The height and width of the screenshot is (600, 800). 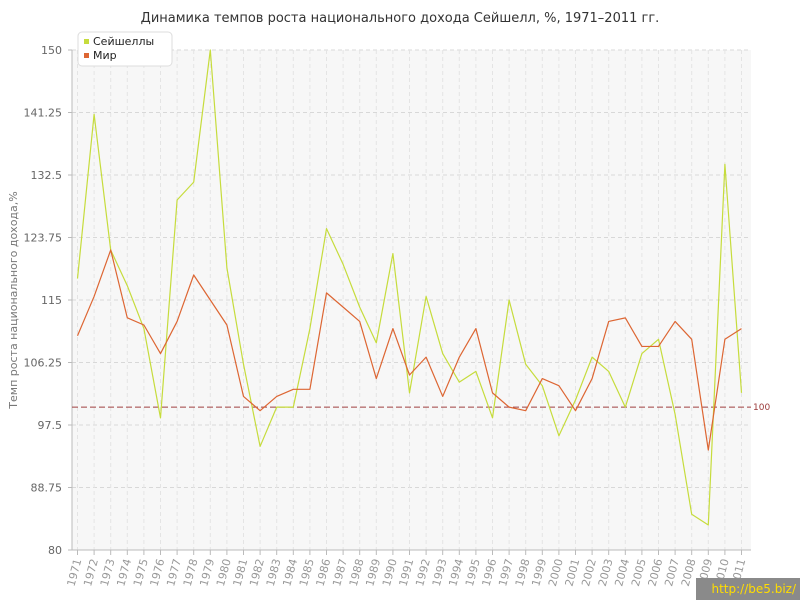 What do you see at coordinates (55, 550) in the screenshot?
I see `y-tick-label: 80` at bounding box center [55, 550].